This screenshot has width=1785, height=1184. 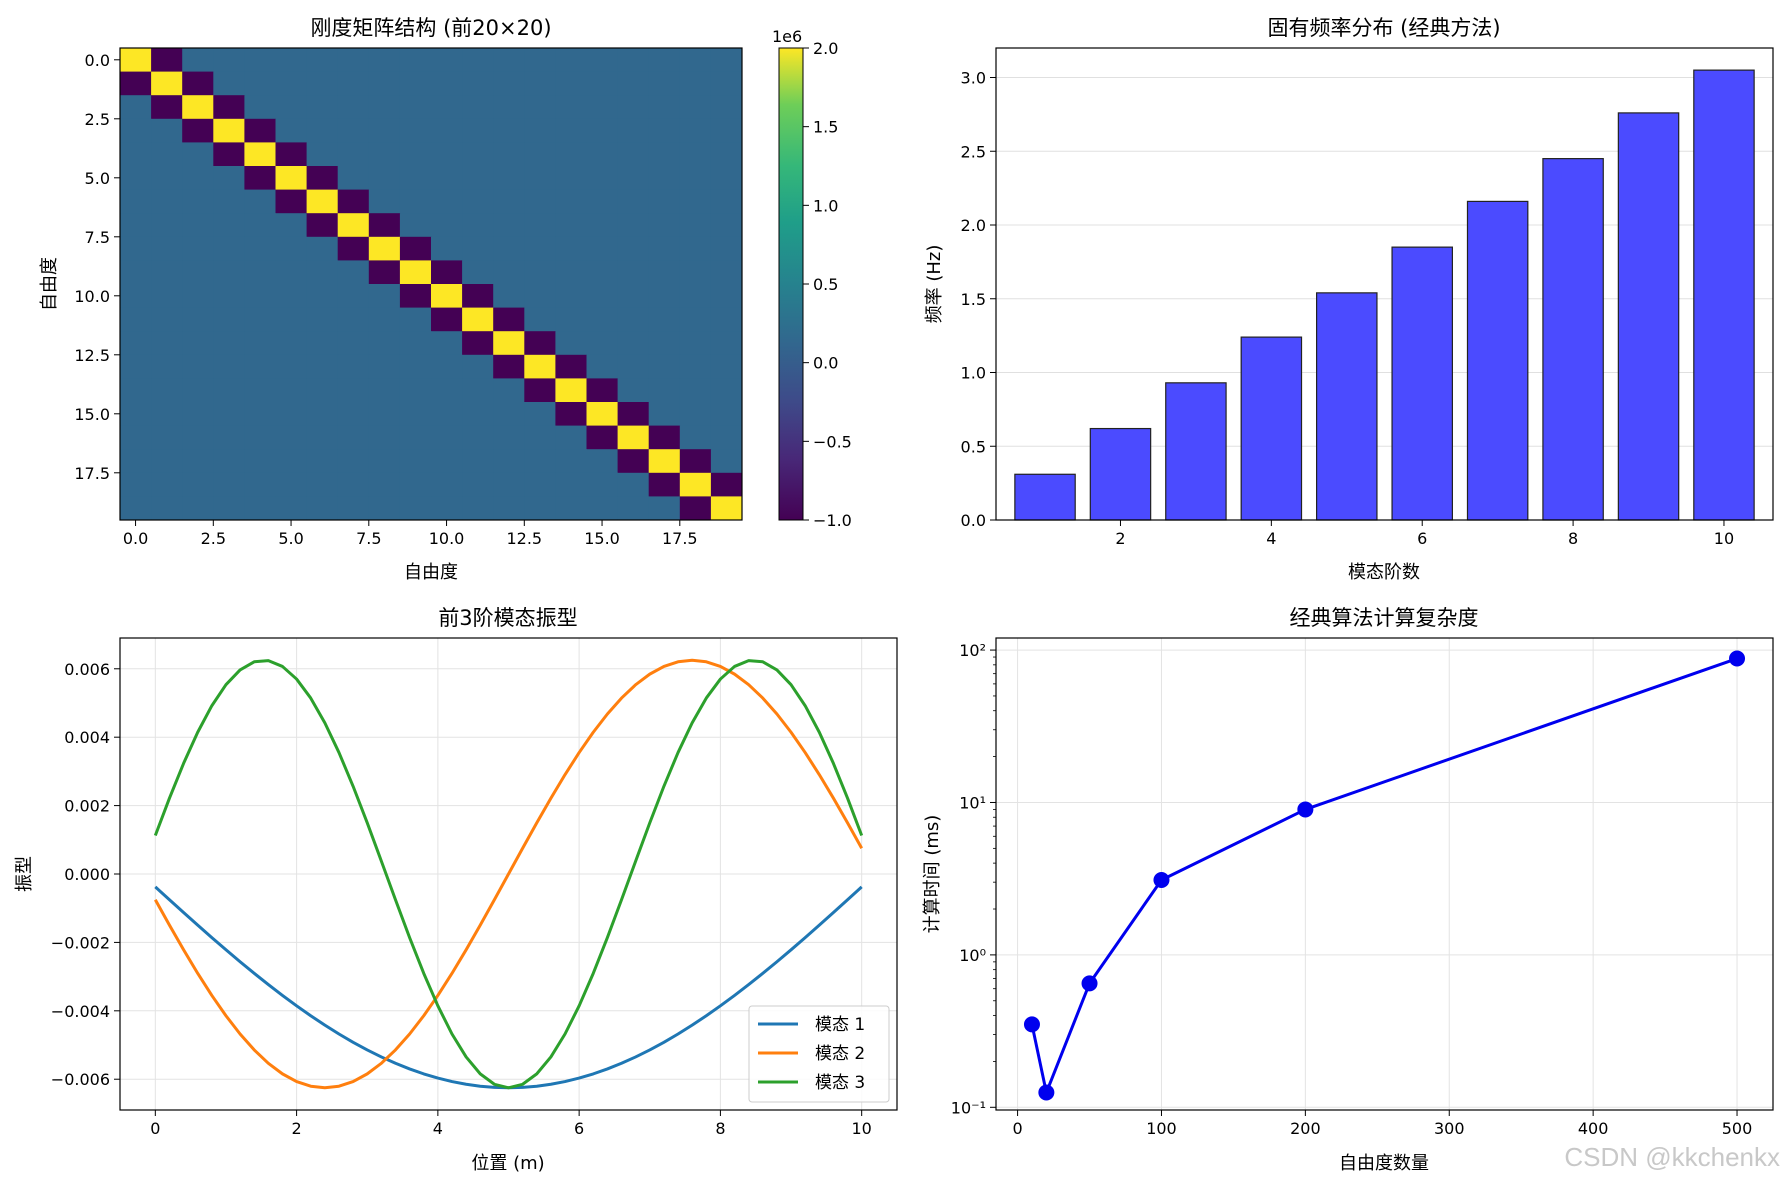 What do you see at coordinates (447, 538) in the screenshot?
I see `heatmap-xtick-label: 10.0` at bounding box center [447, 538].